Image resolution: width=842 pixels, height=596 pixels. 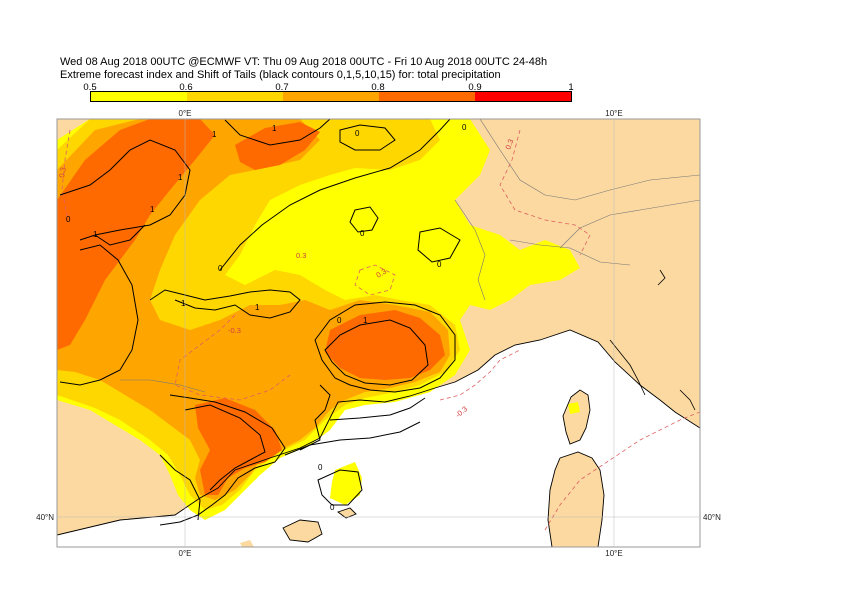 I want to click on balearic-coast, so click(x=319, y=525).